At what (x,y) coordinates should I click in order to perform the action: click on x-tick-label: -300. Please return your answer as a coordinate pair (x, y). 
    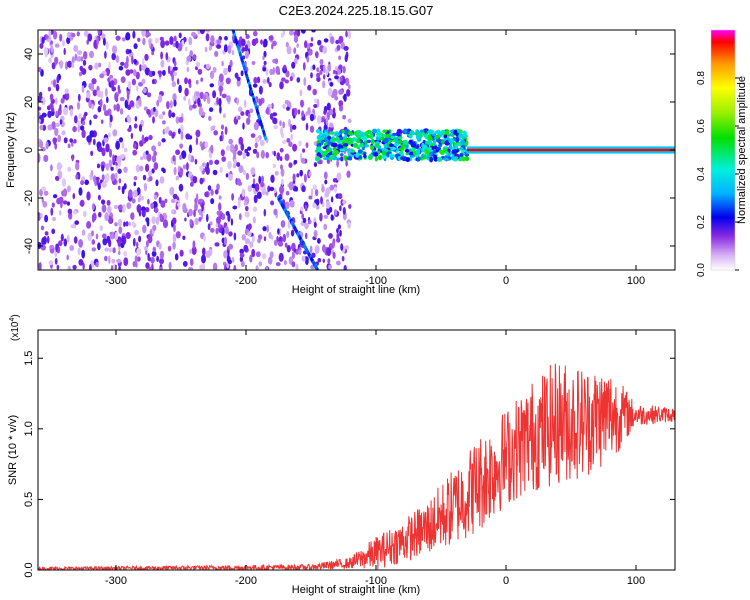
    Looking at the image, I should click on (116, 581).